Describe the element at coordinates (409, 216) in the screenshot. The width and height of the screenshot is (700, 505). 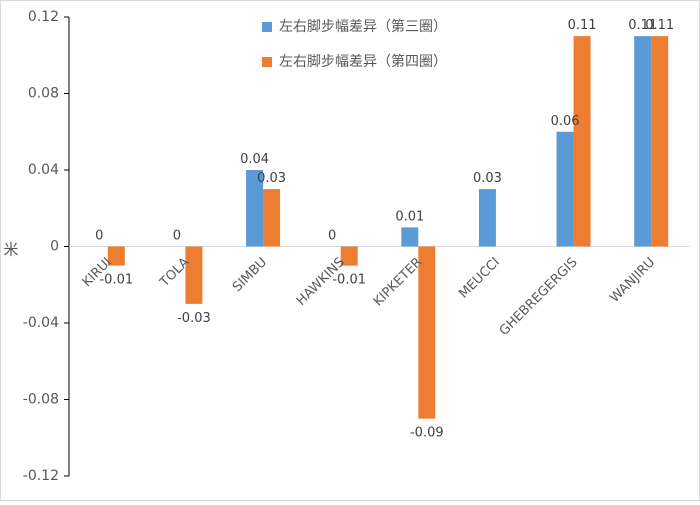
I see `data-label: 0.01` at that location.